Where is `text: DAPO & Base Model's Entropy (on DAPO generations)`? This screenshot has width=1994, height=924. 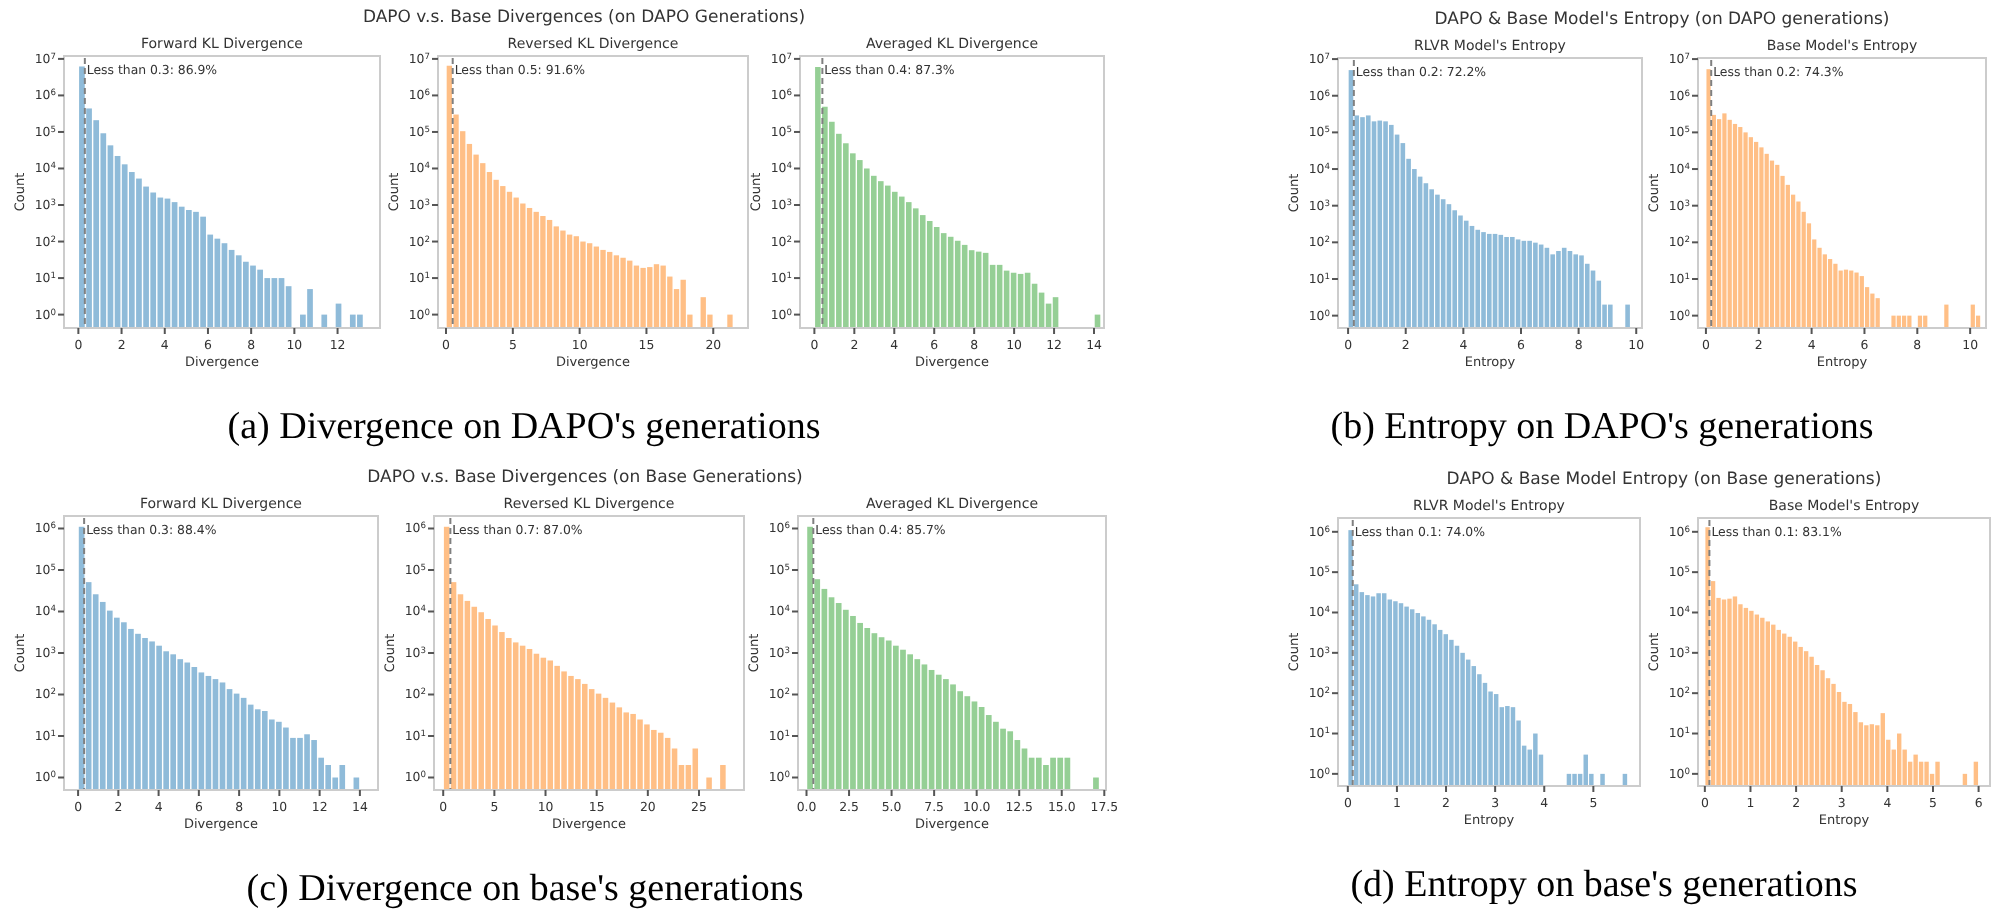 text: DAPO & Base Model's Entropy (on DAPO generations) is located at coordinates (1662, 20).